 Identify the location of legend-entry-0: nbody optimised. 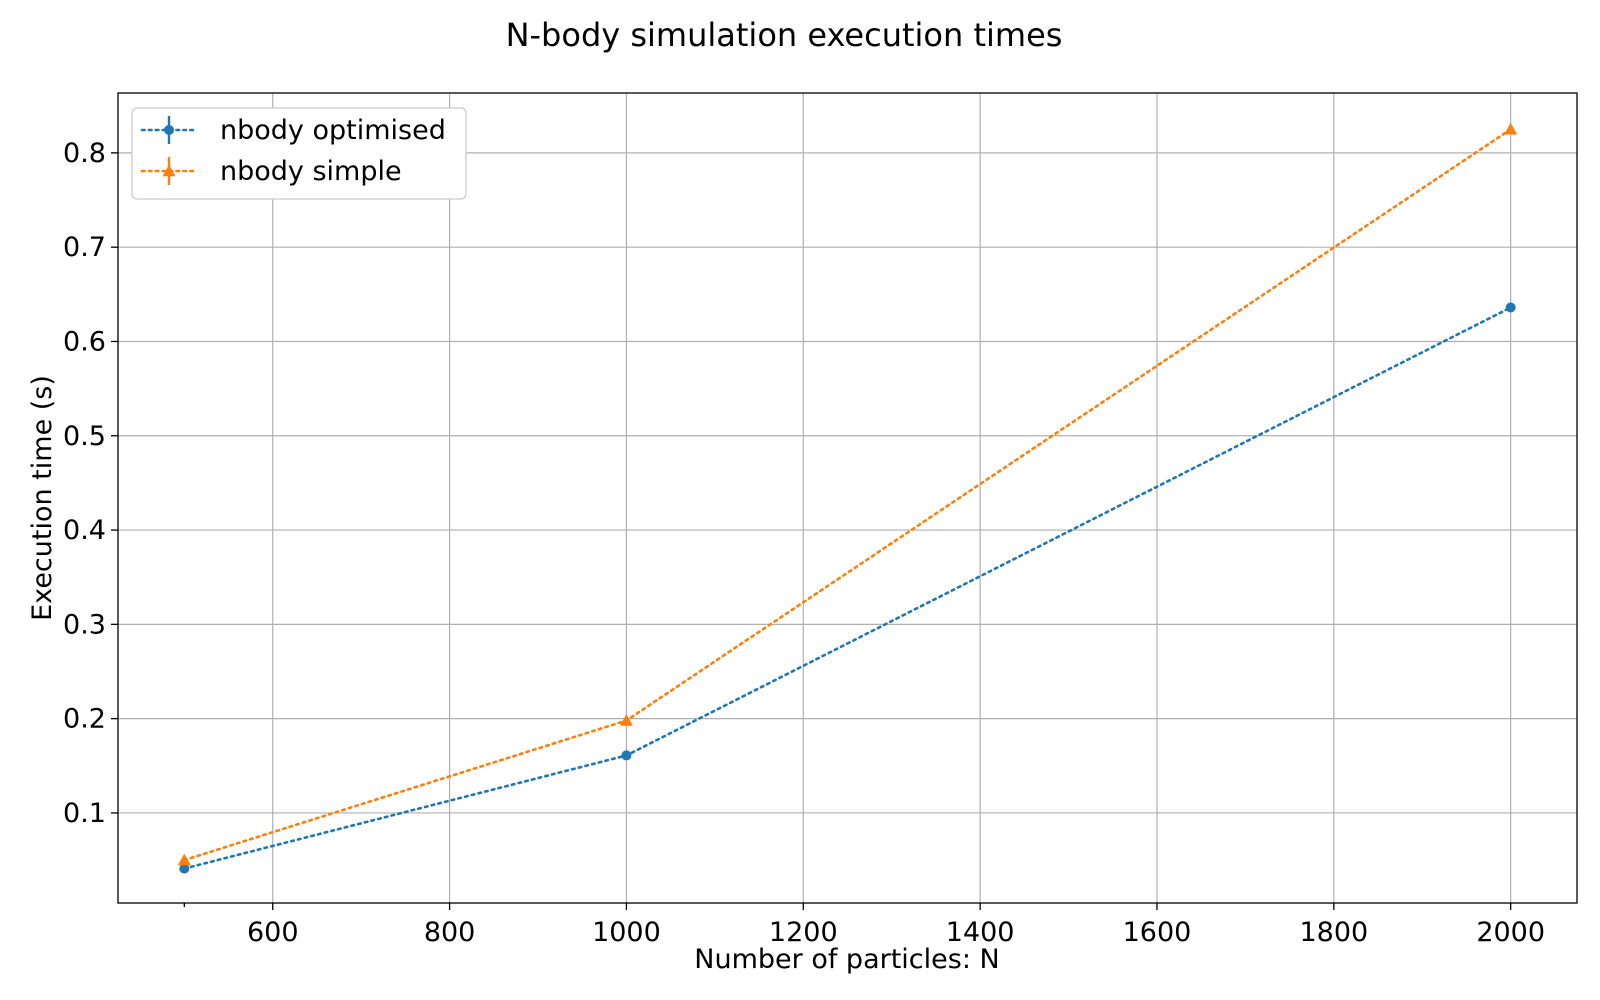
(293, 130).